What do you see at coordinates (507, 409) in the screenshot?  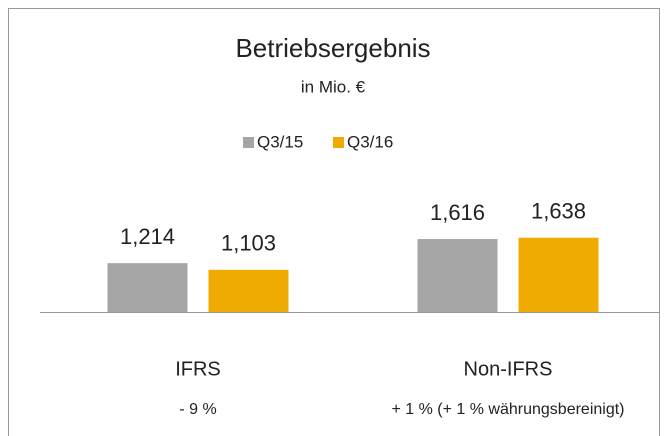 I see `category-note: + 1 % (+ 1 % währungsbereinigt)` at bounding box center [507, 409].